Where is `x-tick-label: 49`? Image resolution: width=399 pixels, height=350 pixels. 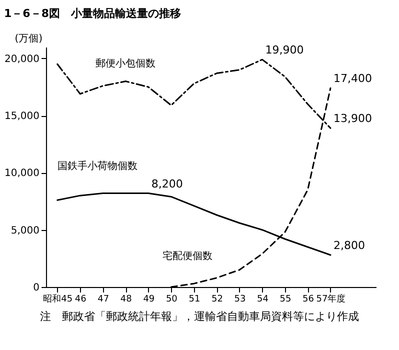
x-tick-label: 49 is located at coordinates (149, 299).